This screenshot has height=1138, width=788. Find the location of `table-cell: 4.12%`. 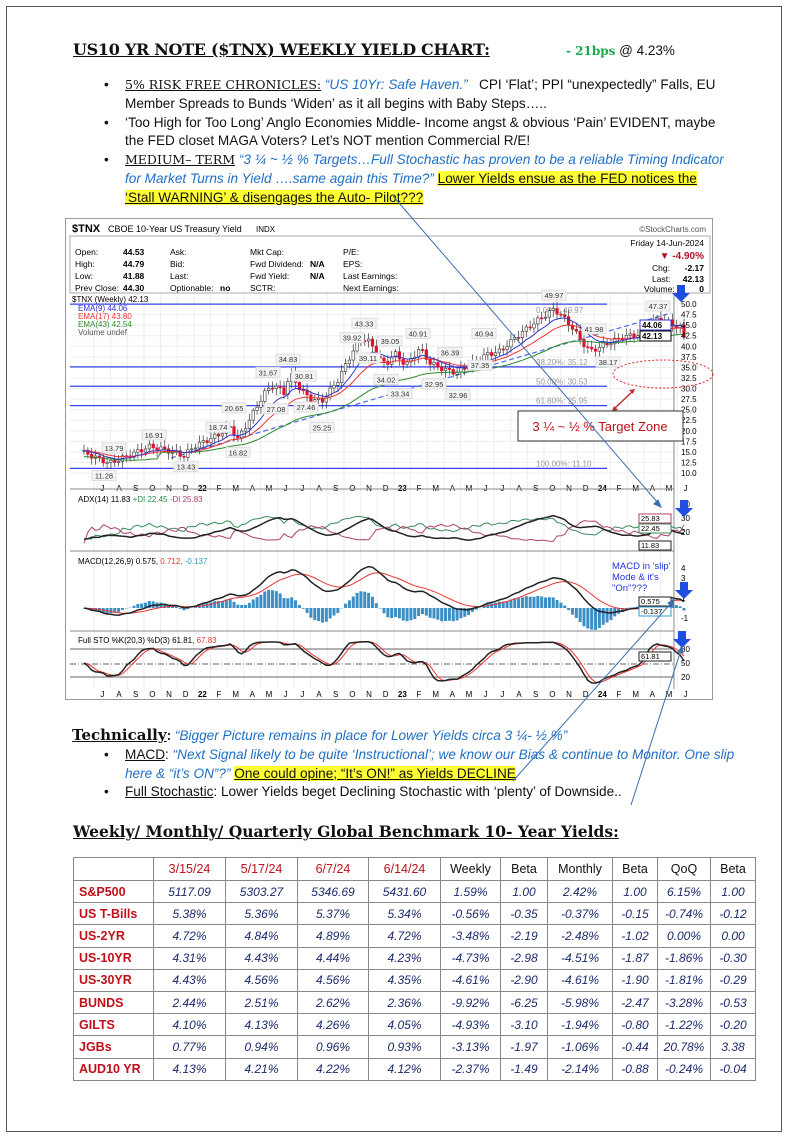

table-cell: 4.12% is located at coordinates (404, 1069).